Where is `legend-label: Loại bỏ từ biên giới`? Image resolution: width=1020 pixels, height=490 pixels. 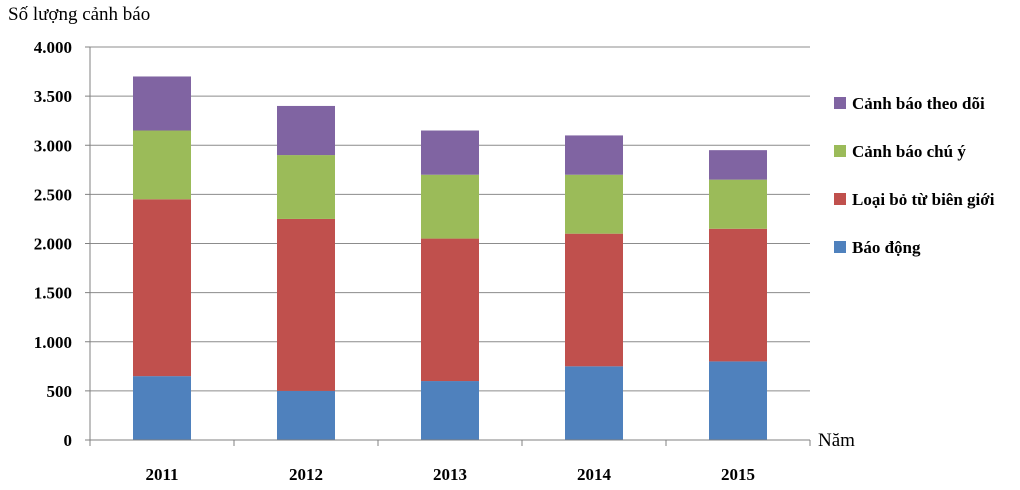 legend-label: Loại bỏ từ biên giới is located at coordinates (923, 199).